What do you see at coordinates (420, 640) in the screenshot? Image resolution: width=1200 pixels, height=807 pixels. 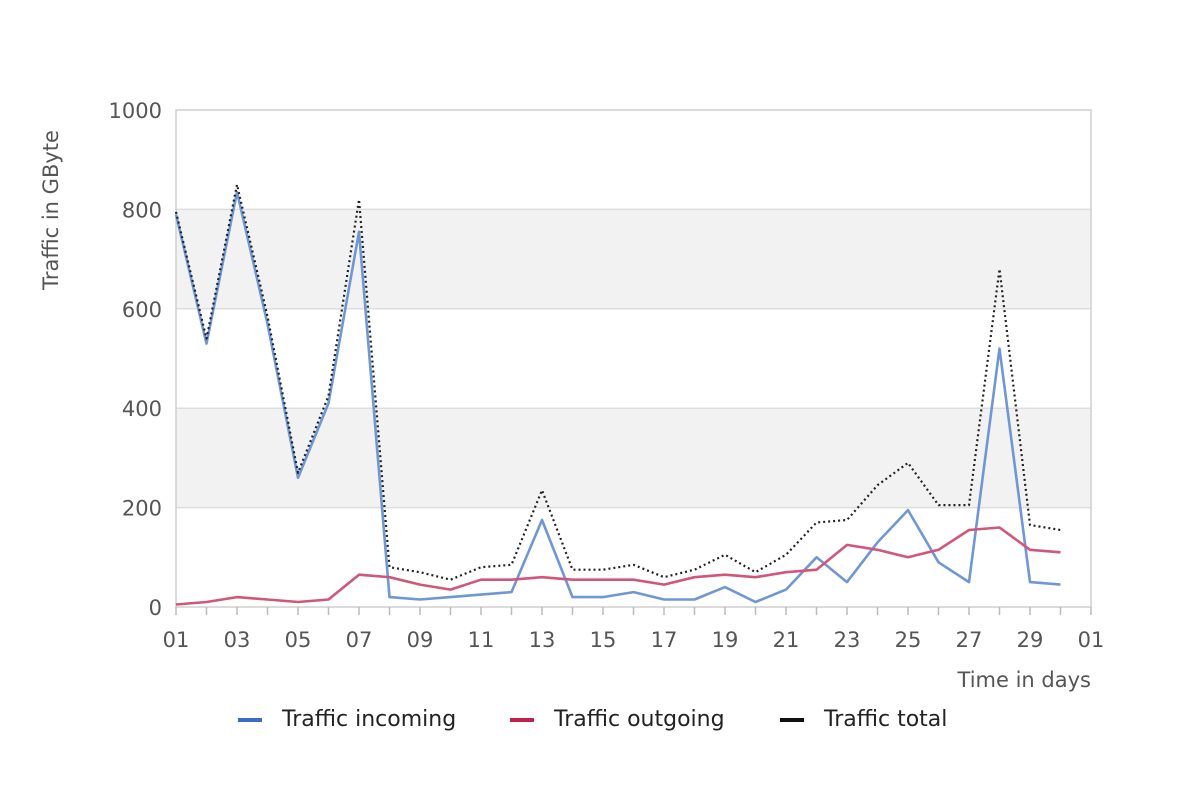 I see `x-tick-label: 09` at bounding box center [420, 640].